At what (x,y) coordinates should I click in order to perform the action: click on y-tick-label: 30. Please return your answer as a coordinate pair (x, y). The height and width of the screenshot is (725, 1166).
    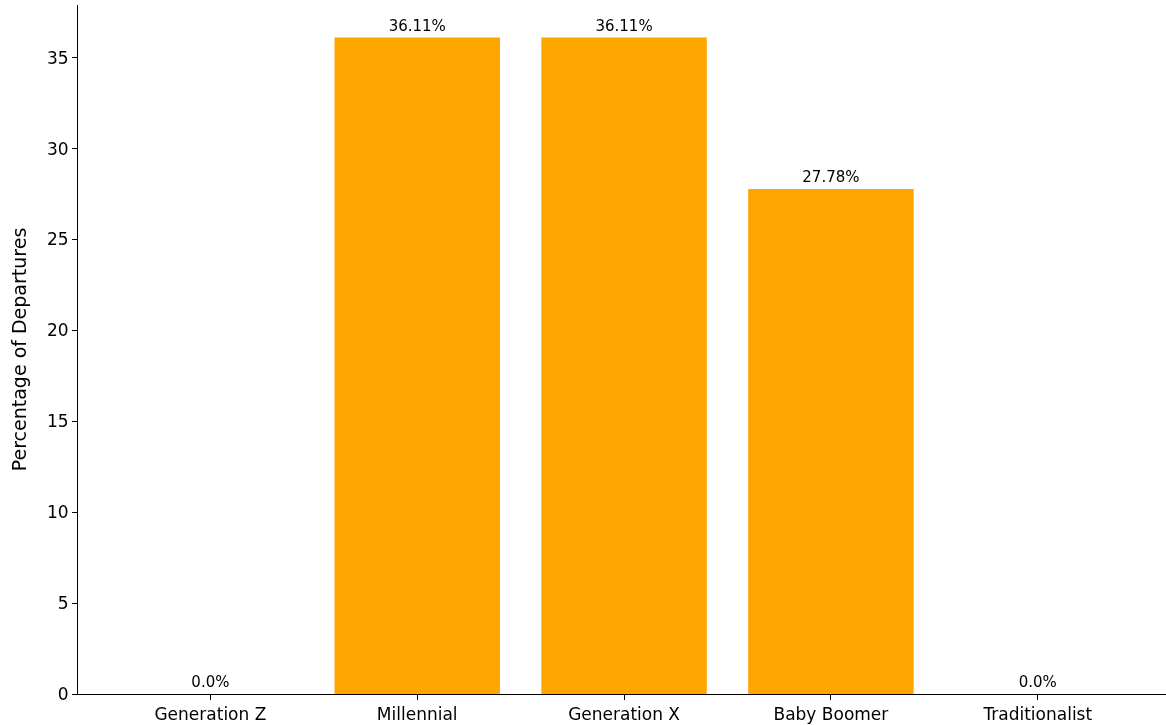
    Looking at the image, I should click on (57, 148).